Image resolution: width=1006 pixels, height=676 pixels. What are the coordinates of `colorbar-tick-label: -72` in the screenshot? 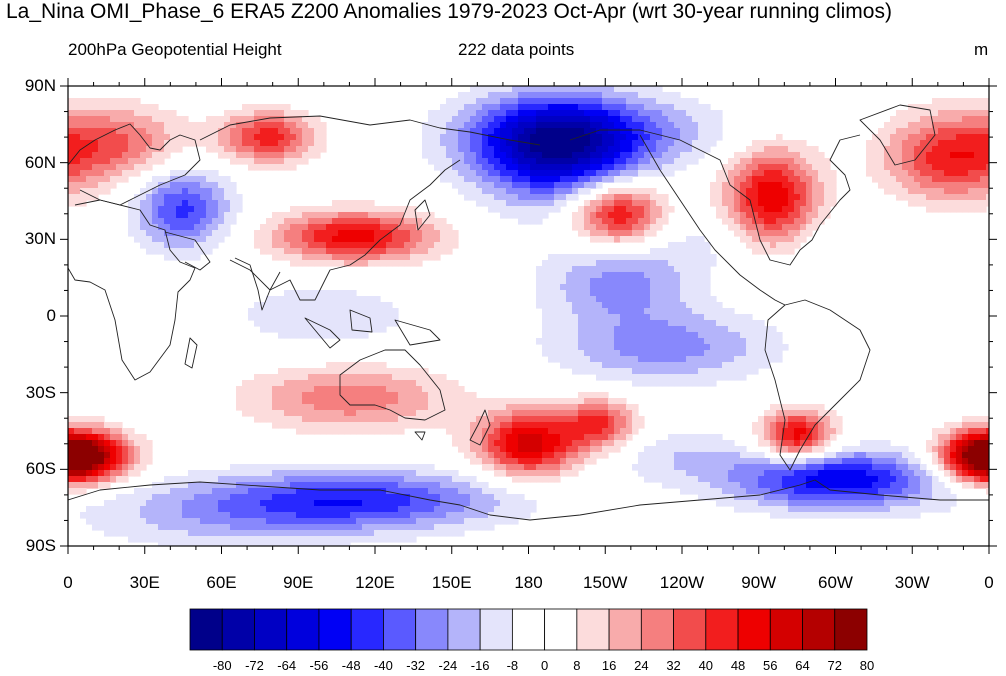 It's located at (254, 665).